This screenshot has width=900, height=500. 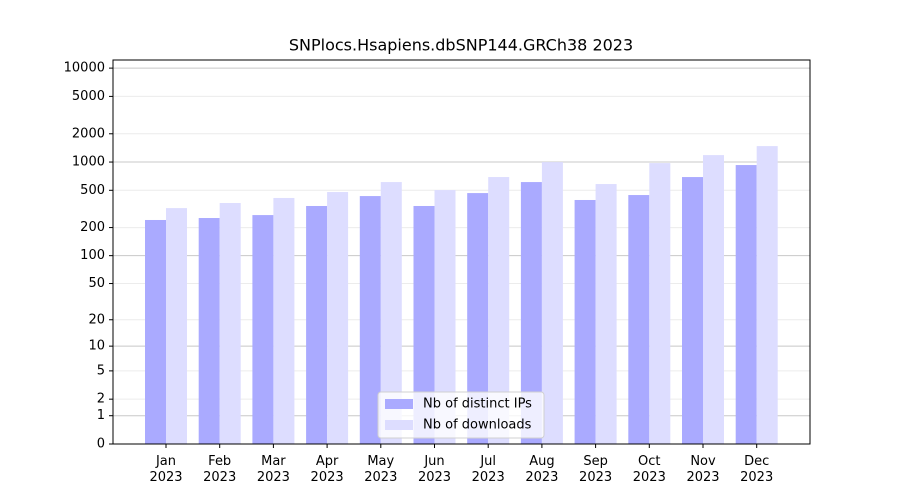 I want to click on y-tick-label: 0, so click(x=101, y=444).